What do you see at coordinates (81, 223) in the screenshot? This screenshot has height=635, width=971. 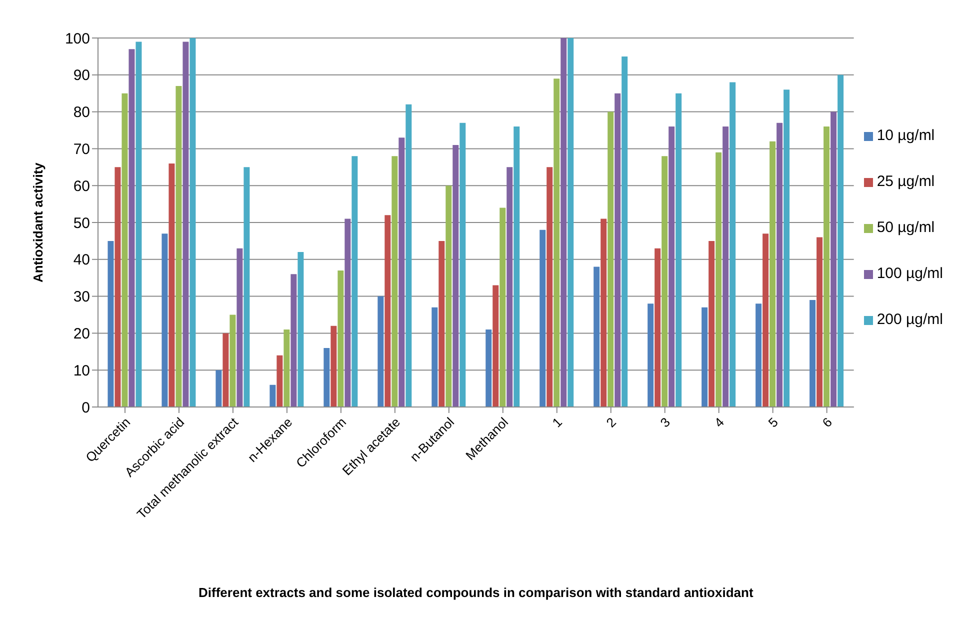 I see `y-tick-label: 50` at bounding box center [81, 223].